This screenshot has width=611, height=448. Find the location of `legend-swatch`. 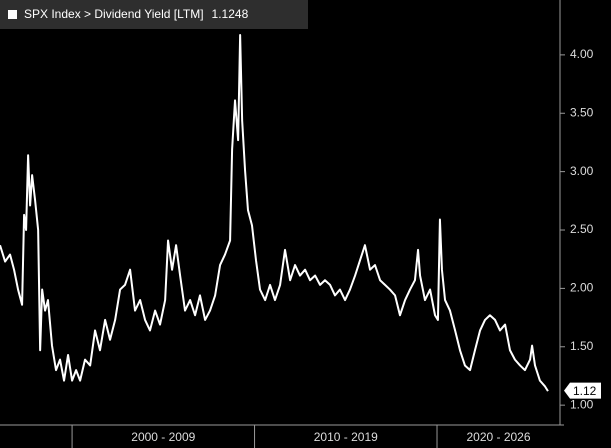

legend-swatch is located at coordinates (12, 14).